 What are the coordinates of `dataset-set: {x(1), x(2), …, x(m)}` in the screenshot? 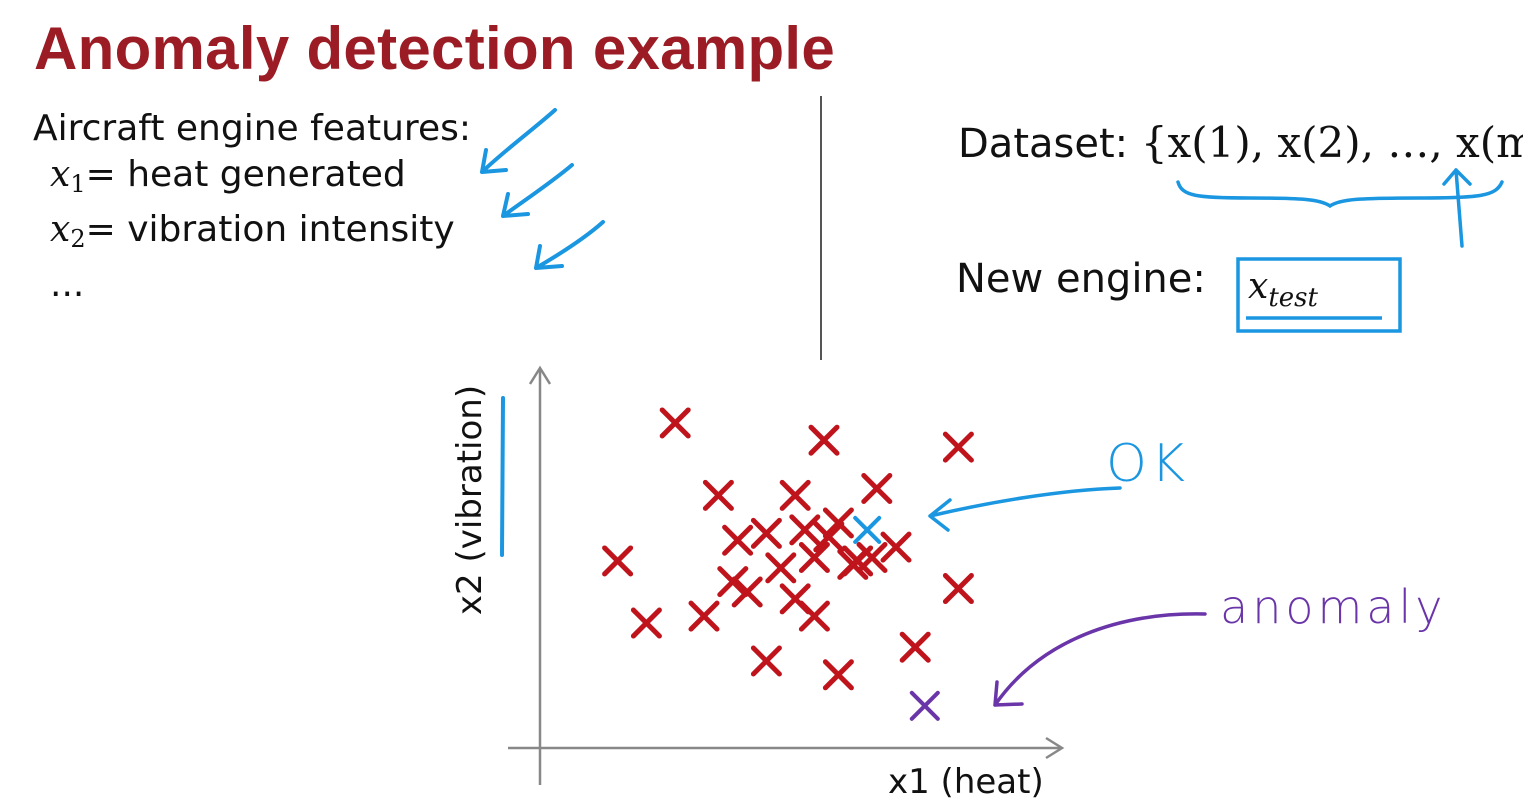 It's located at (1331, 142).